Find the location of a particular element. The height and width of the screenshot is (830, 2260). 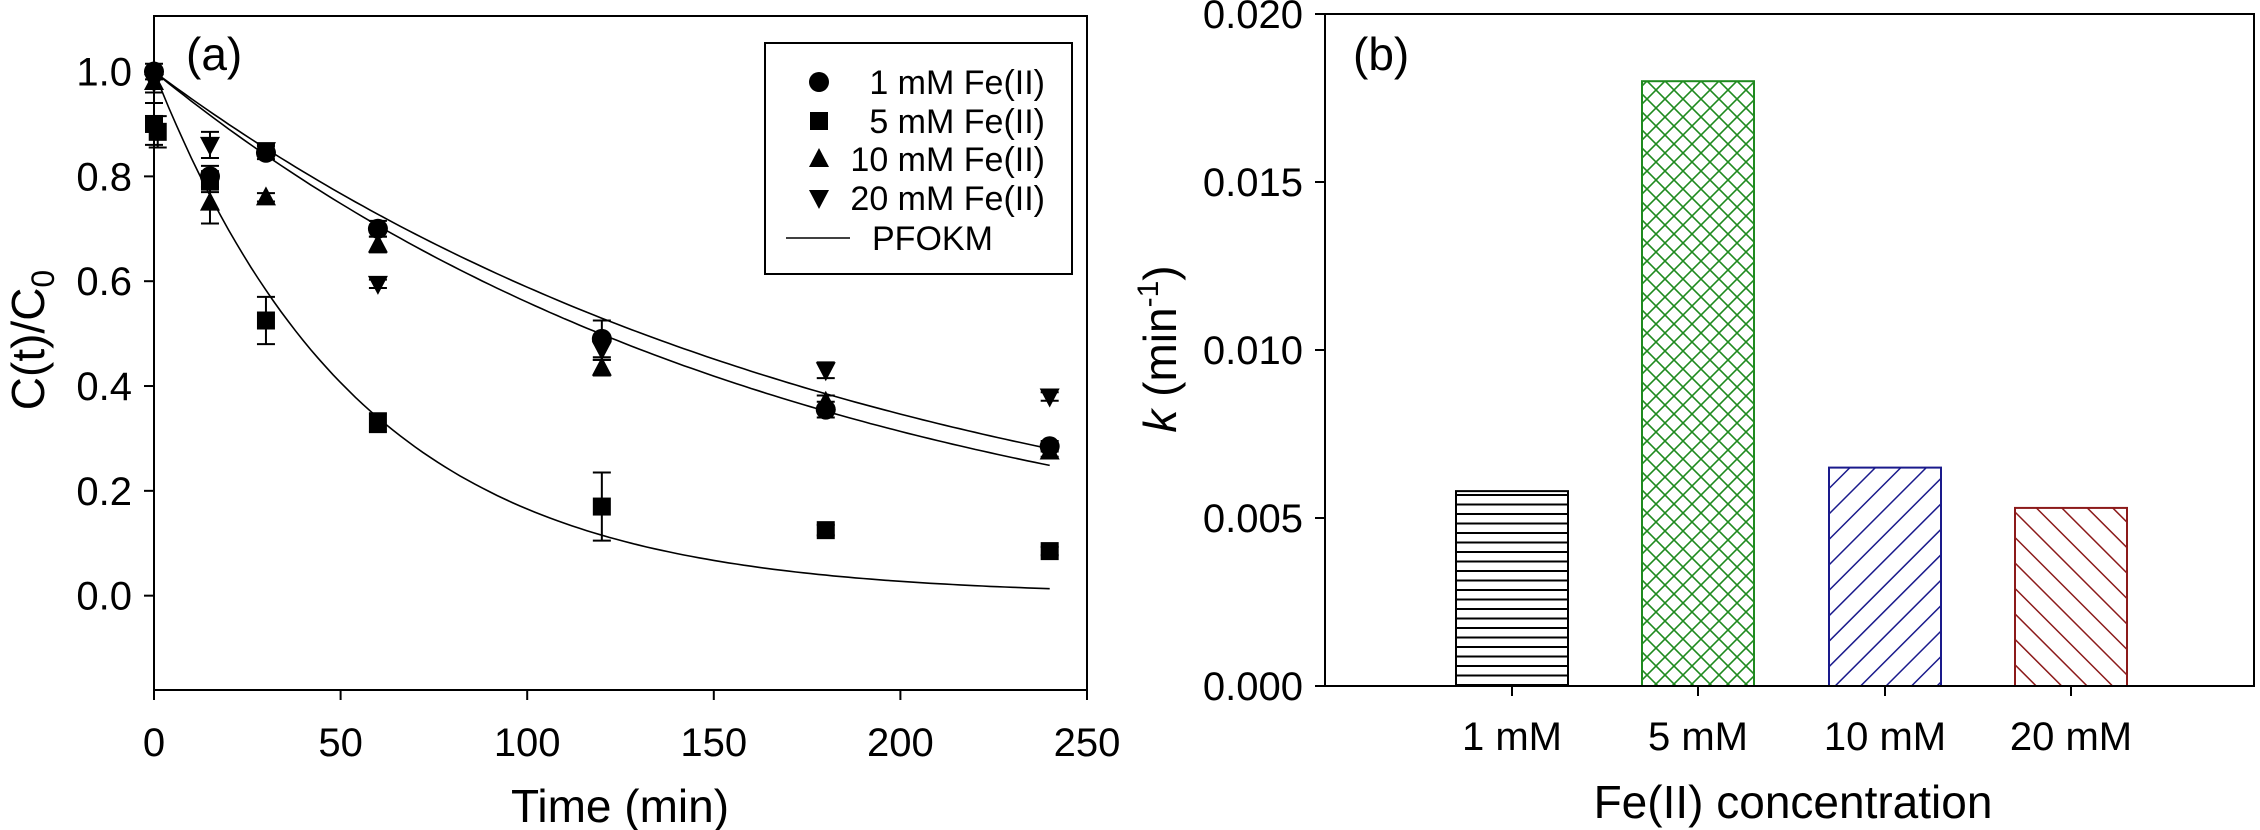

x-axis-title-b: Fe(II) concentration is located at coordinates (1793, 802).